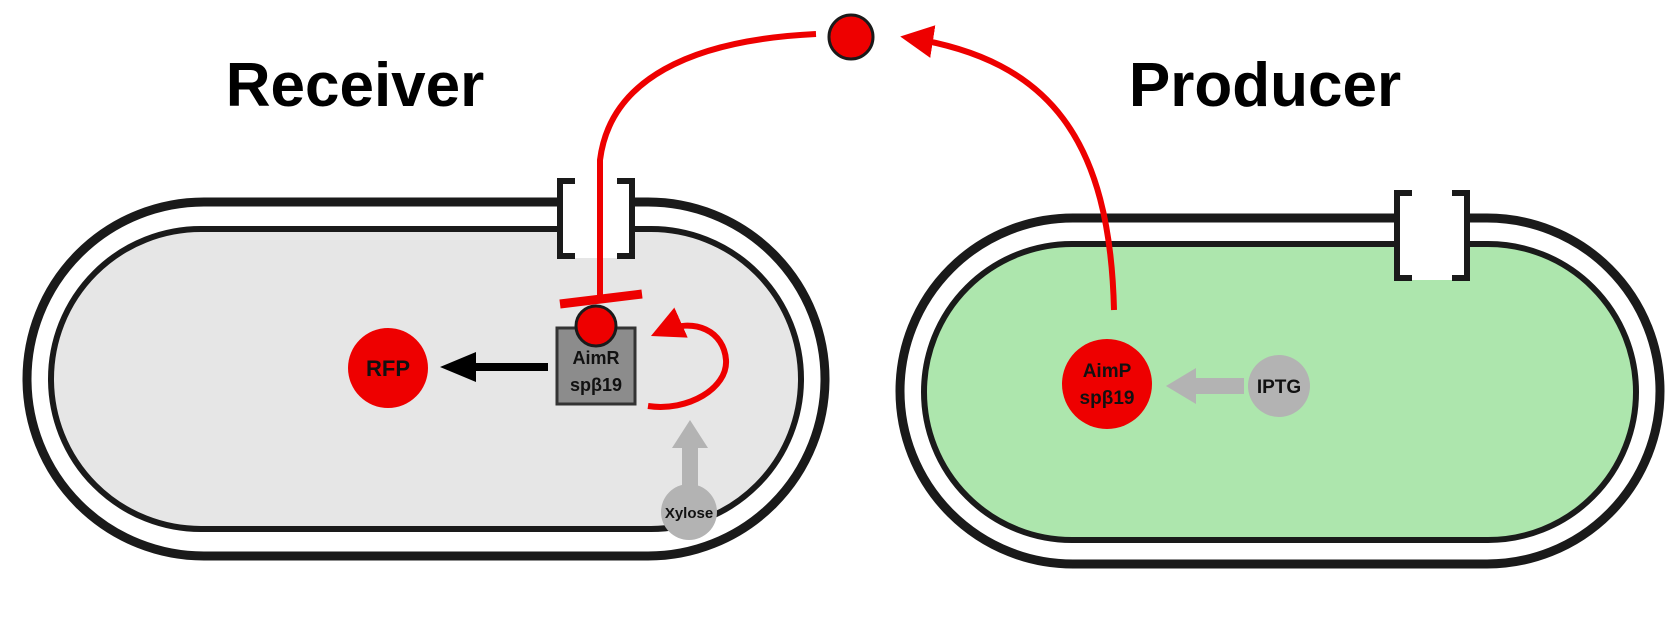 The image size is (1667, 631). Describe the element at coordinates (494, 367) in the screenshot. I see `activation-arrow` at that location.